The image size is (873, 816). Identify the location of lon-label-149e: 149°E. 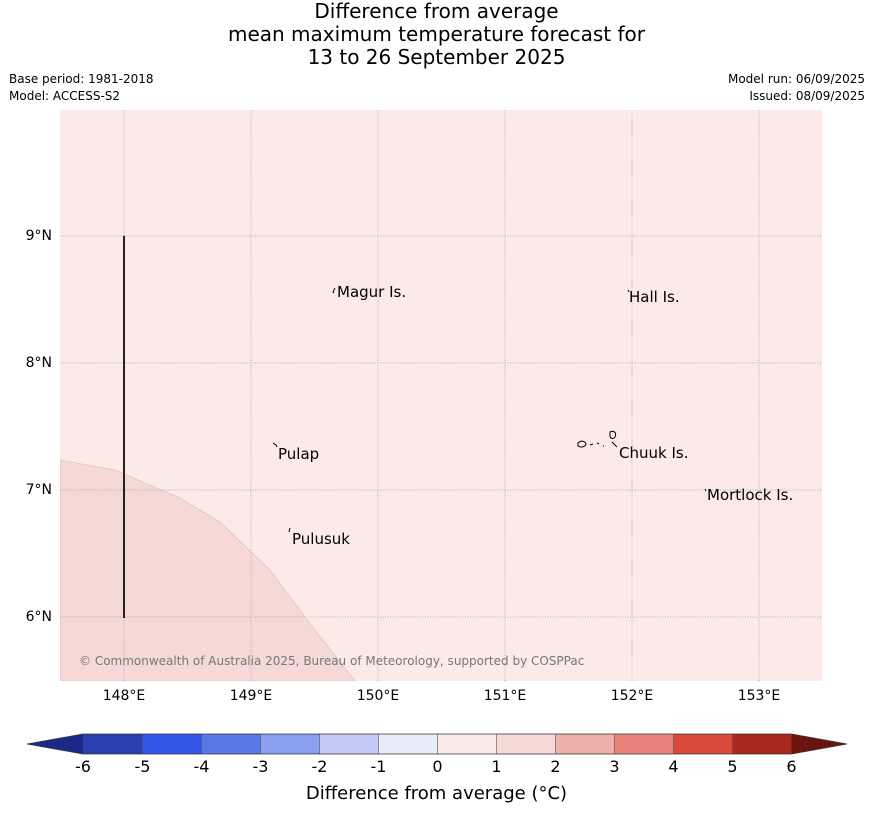
(251, 696).